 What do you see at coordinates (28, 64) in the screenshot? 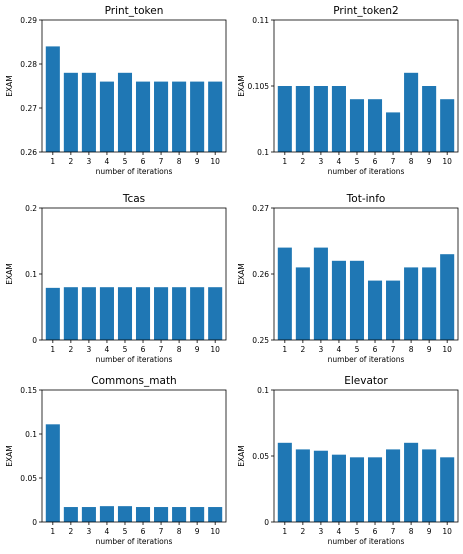
I see `y-tick-label: 0.28` at bounding box center [28, 64].